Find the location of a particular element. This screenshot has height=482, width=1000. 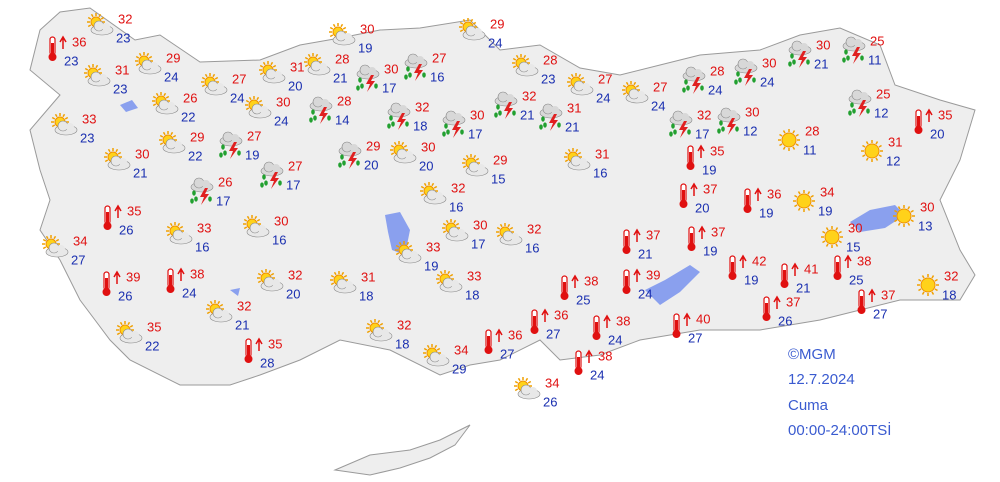

min-temp: 18 is located at coordinates (420, 125).